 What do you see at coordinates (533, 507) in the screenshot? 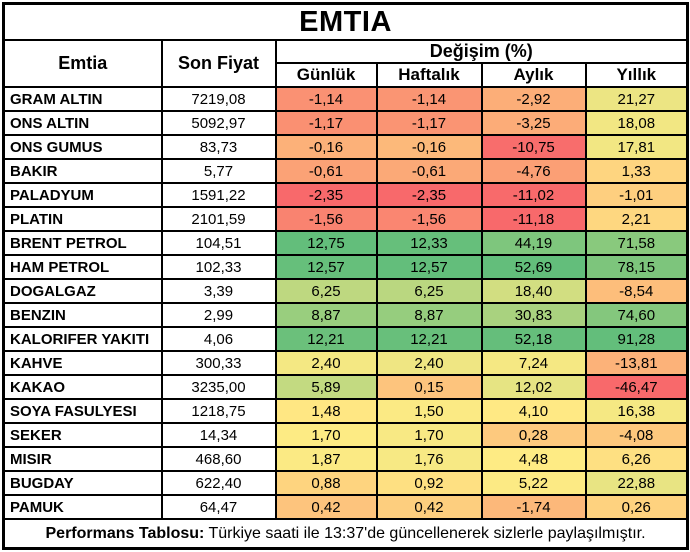
I see `change-cell-aylik: -1,74` at bounding box center [533, 507].